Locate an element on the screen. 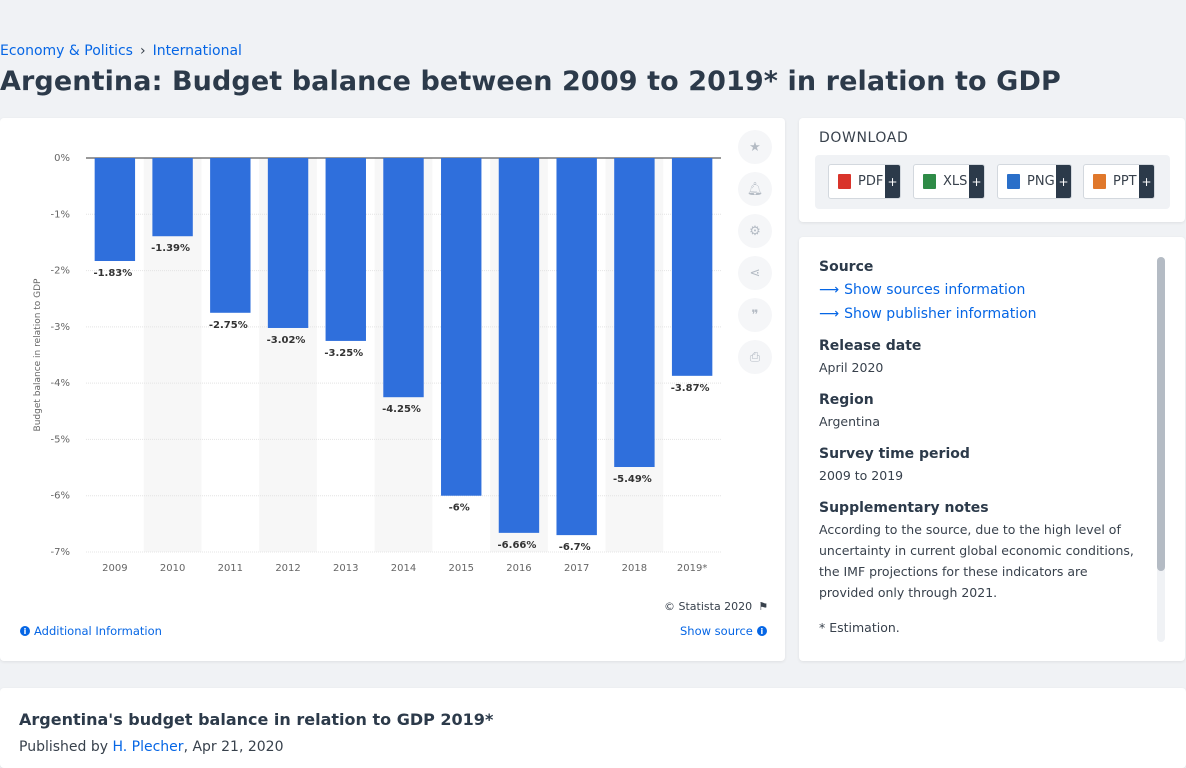 The height and width of the screenshot is (768, 1186). published-date: , Apr 21, 2020 is located at coordinates (233, 747).